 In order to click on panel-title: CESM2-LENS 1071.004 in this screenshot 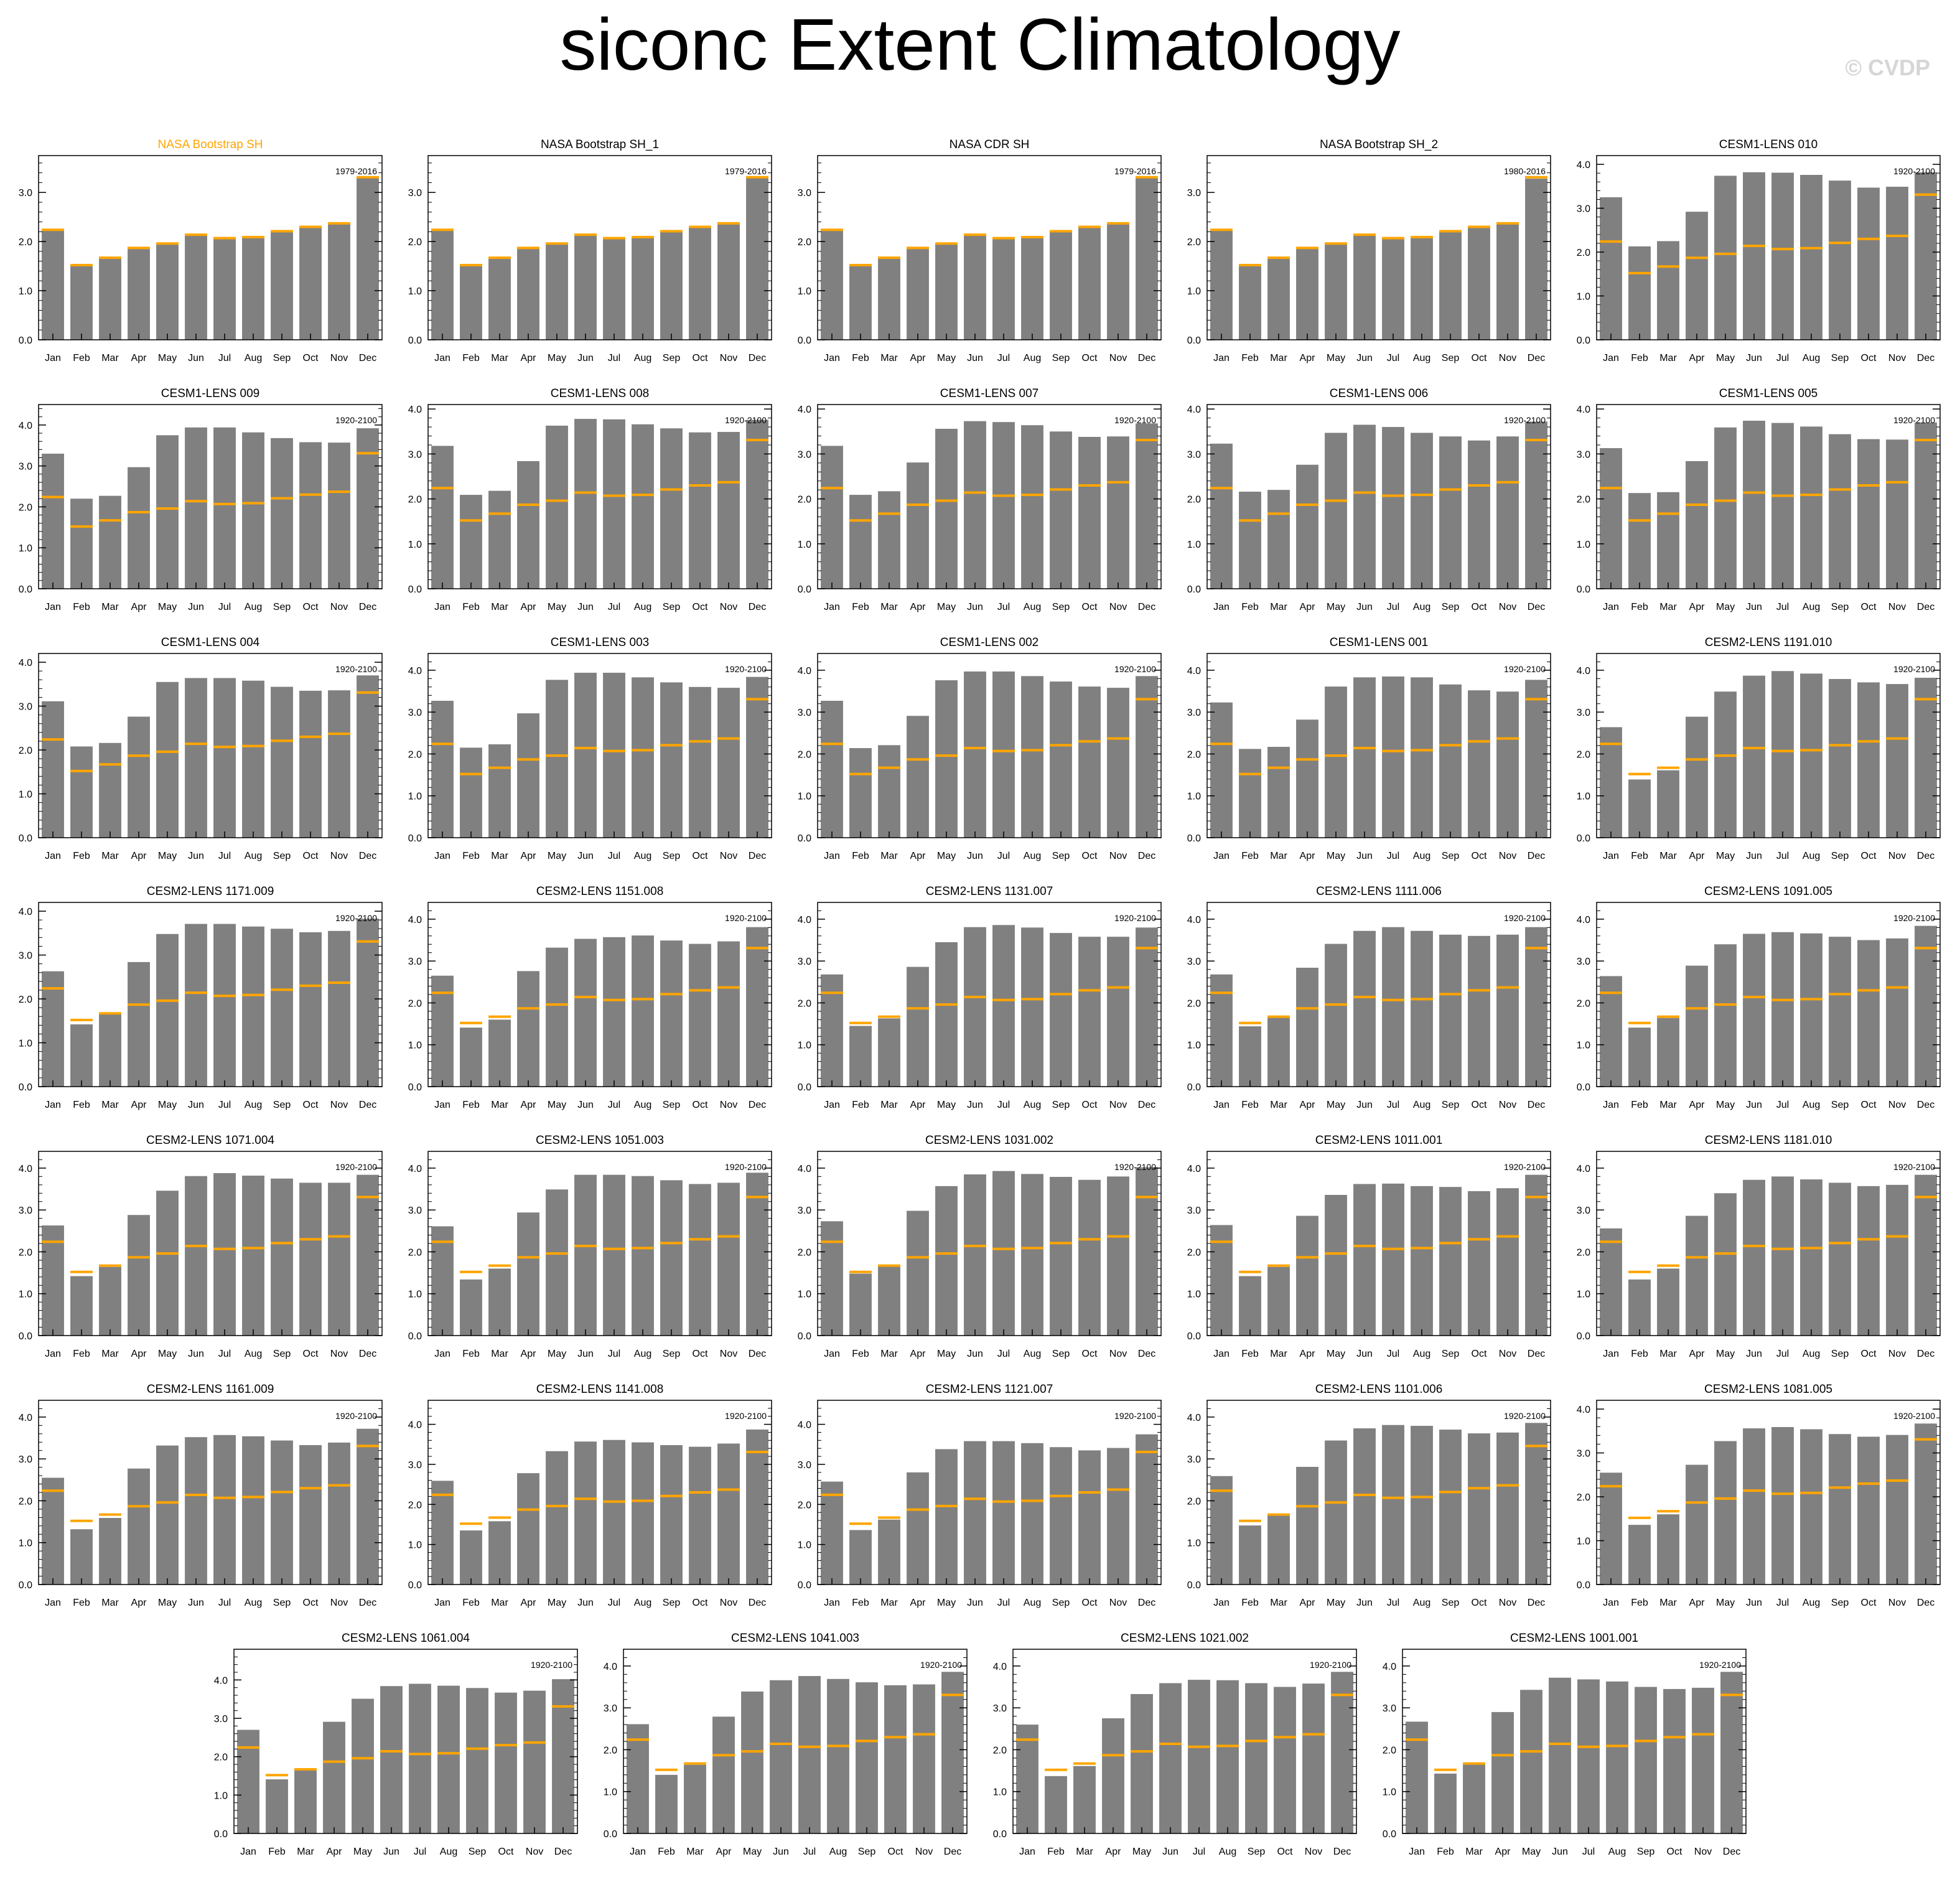, I will do `click(210, 1140)`.